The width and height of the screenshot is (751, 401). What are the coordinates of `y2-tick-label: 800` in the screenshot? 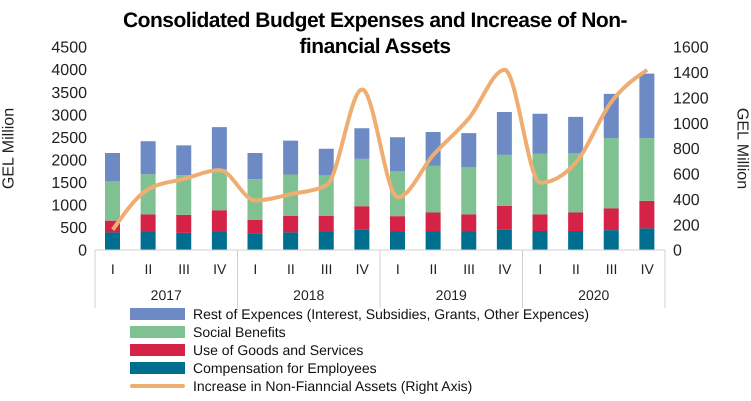 It's located at (686, 149).